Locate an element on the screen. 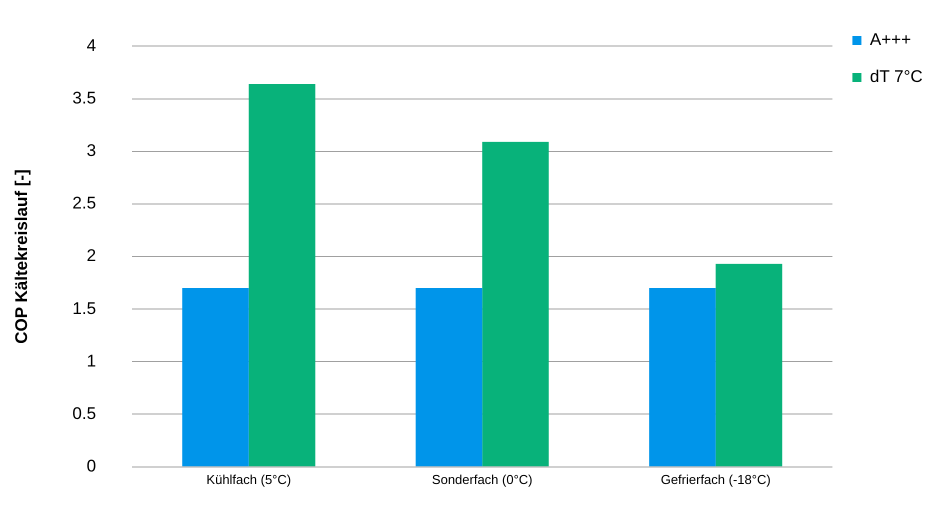  x-tick-label: Kühlfach (5°C) is located at coordinates (249, 480).